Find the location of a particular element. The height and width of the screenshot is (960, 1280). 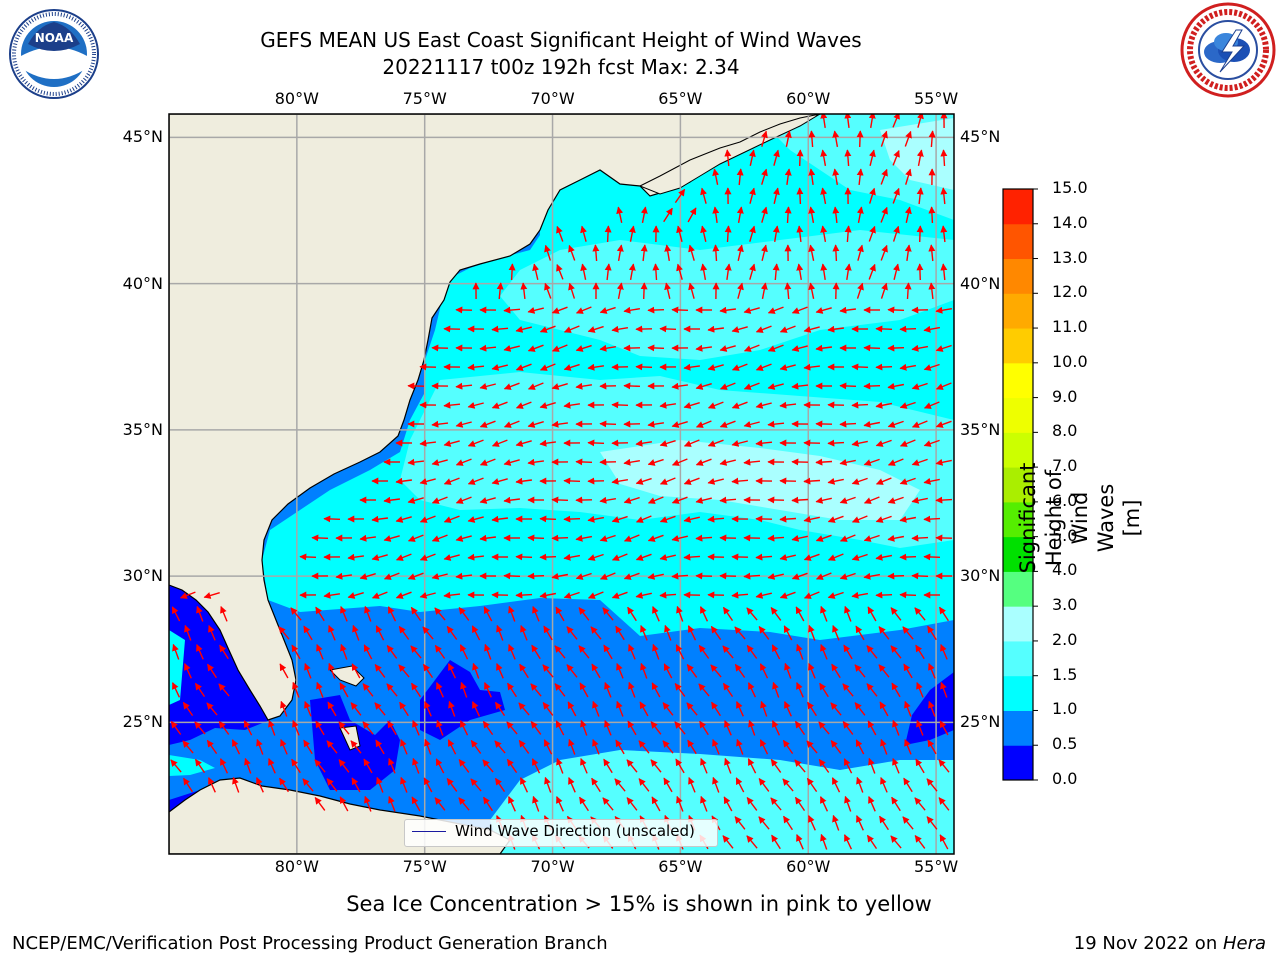

lon-tick-label: 70°W is located at coordinates (552, 98).